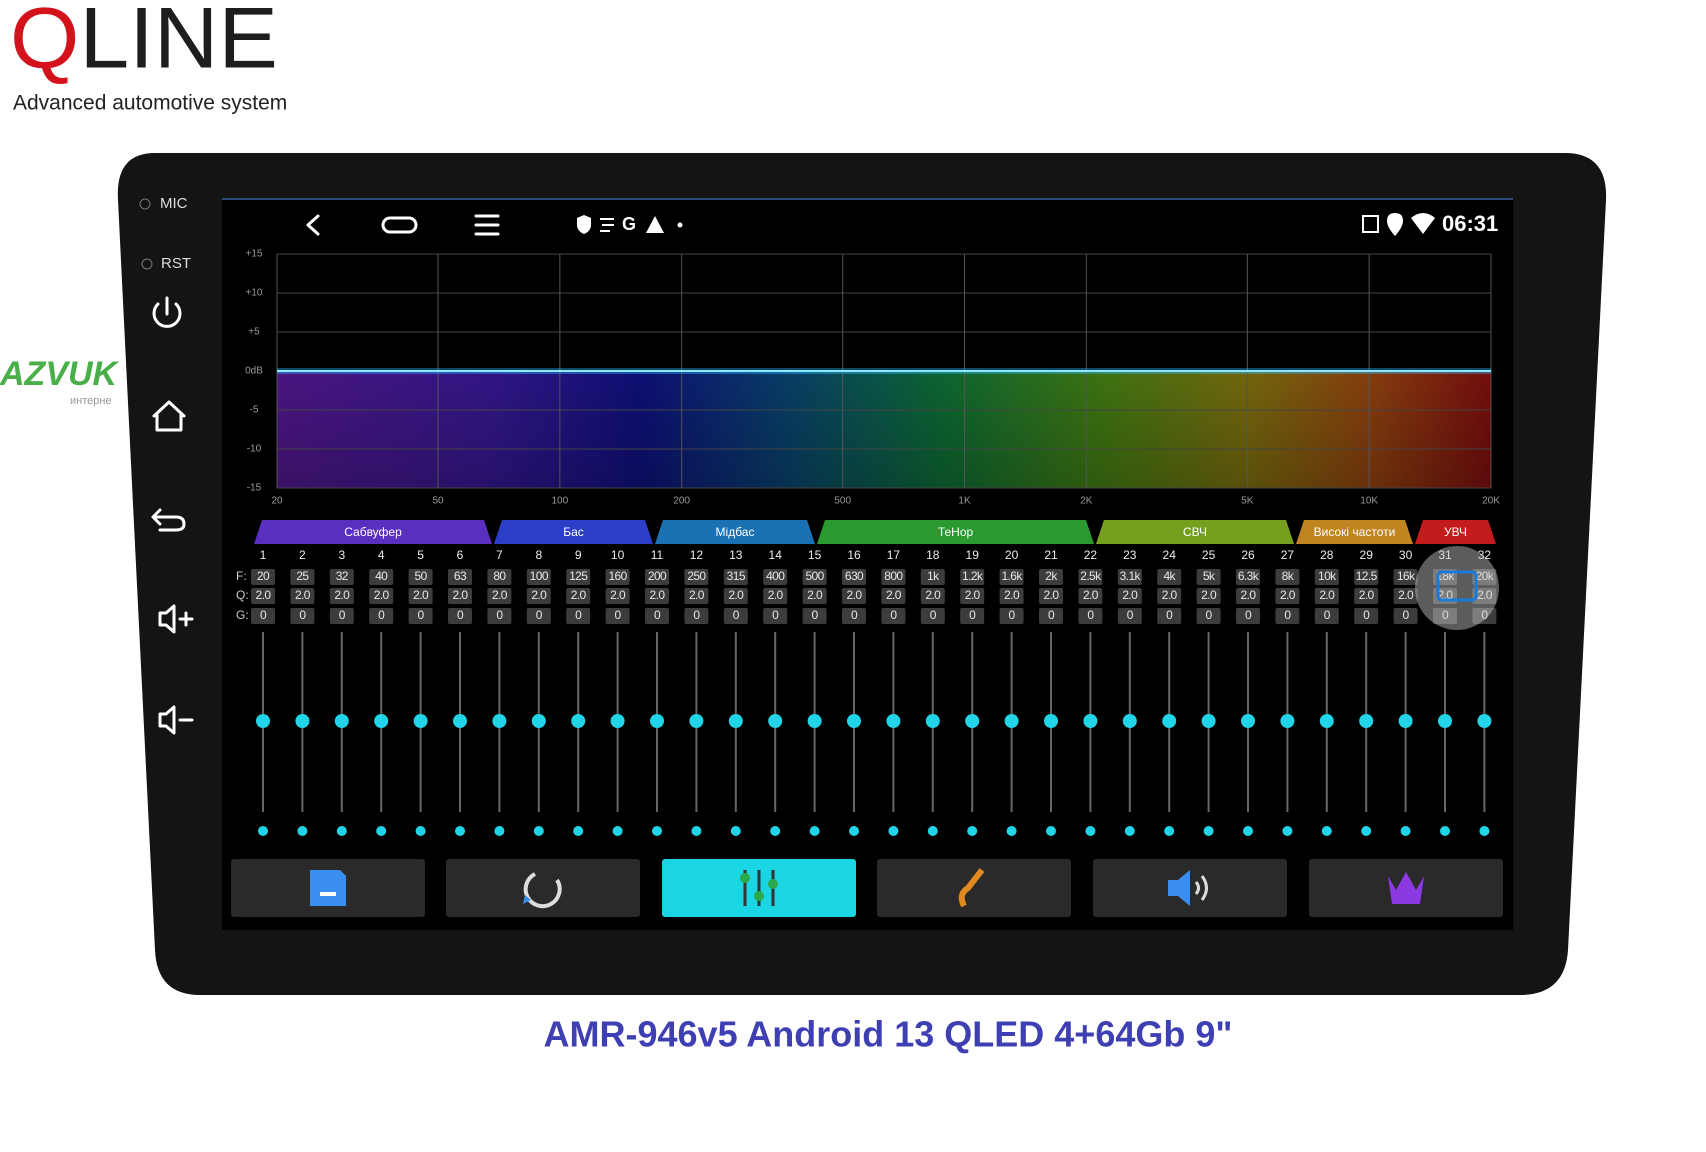 The image size is (1706, 1152). I want to click on back-button, so click(168, 520).